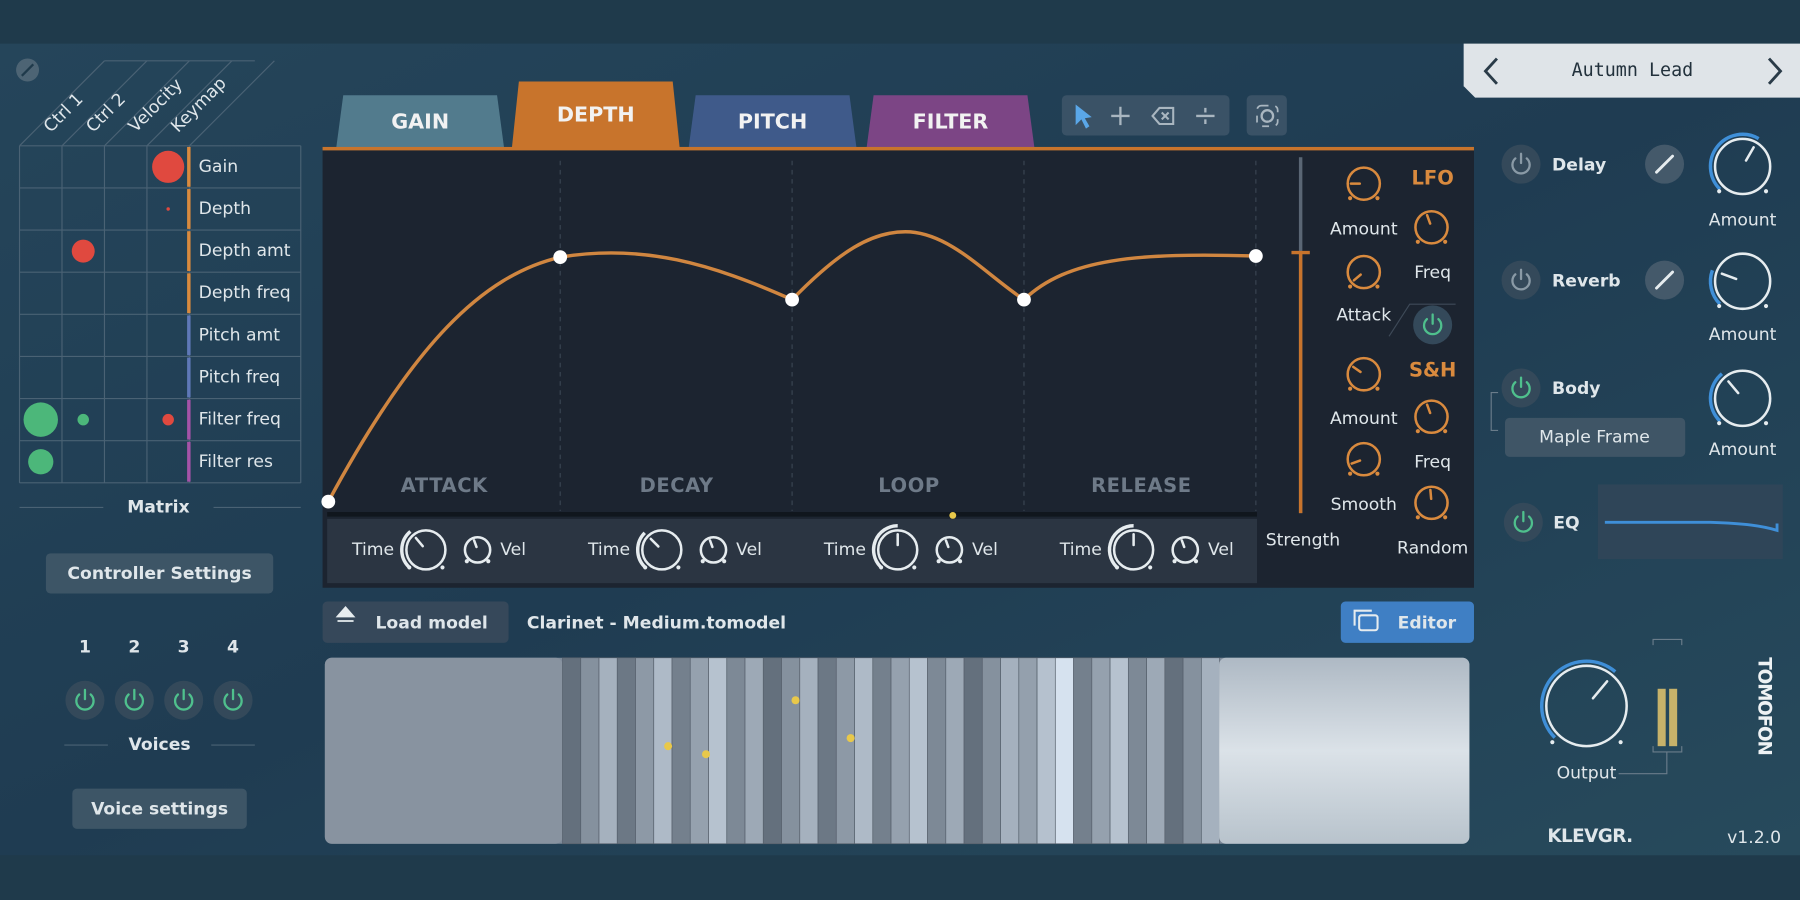  What do you see at coordinates (85, 647) in the screenshot?
I see `voice-number: 1` at bounding box center [85, 647].